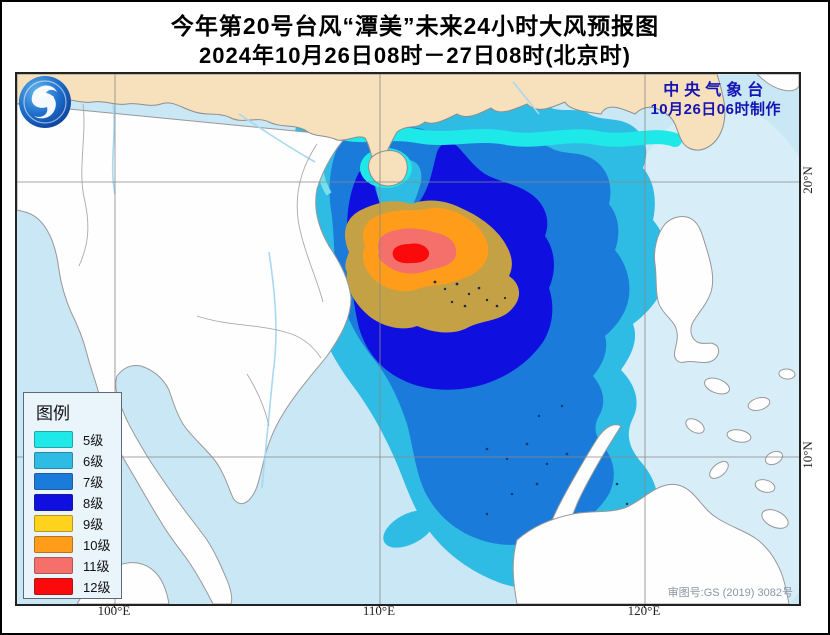  Describe the element at coordinates (409, 529) in the screenshot. I see `wind-area-grade6-patch` at that location.